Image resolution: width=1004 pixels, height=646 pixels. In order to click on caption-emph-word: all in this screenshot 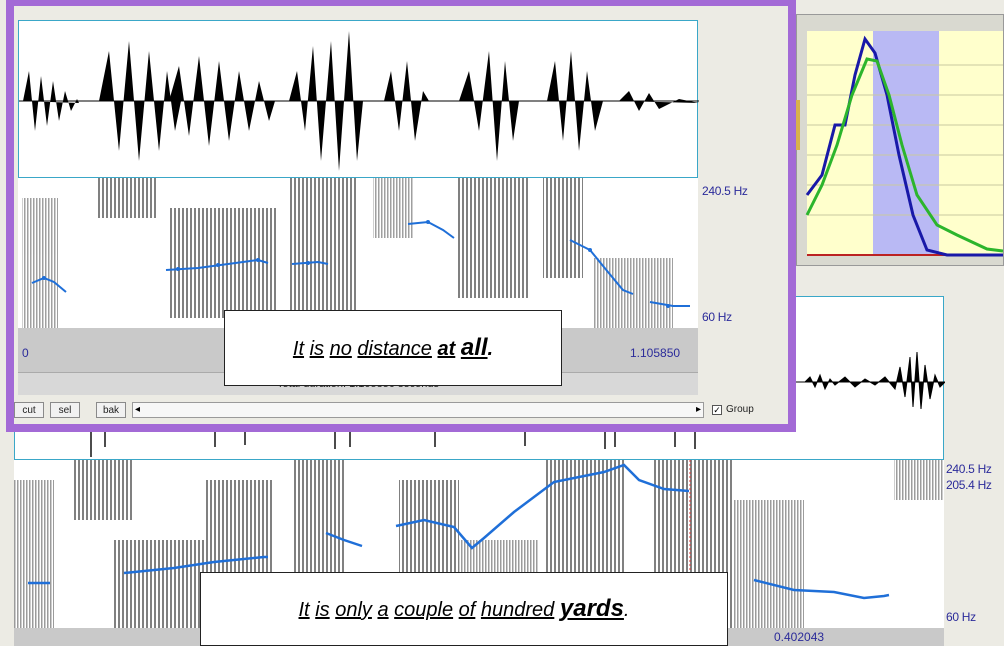, I will do `click(474, 347)`.